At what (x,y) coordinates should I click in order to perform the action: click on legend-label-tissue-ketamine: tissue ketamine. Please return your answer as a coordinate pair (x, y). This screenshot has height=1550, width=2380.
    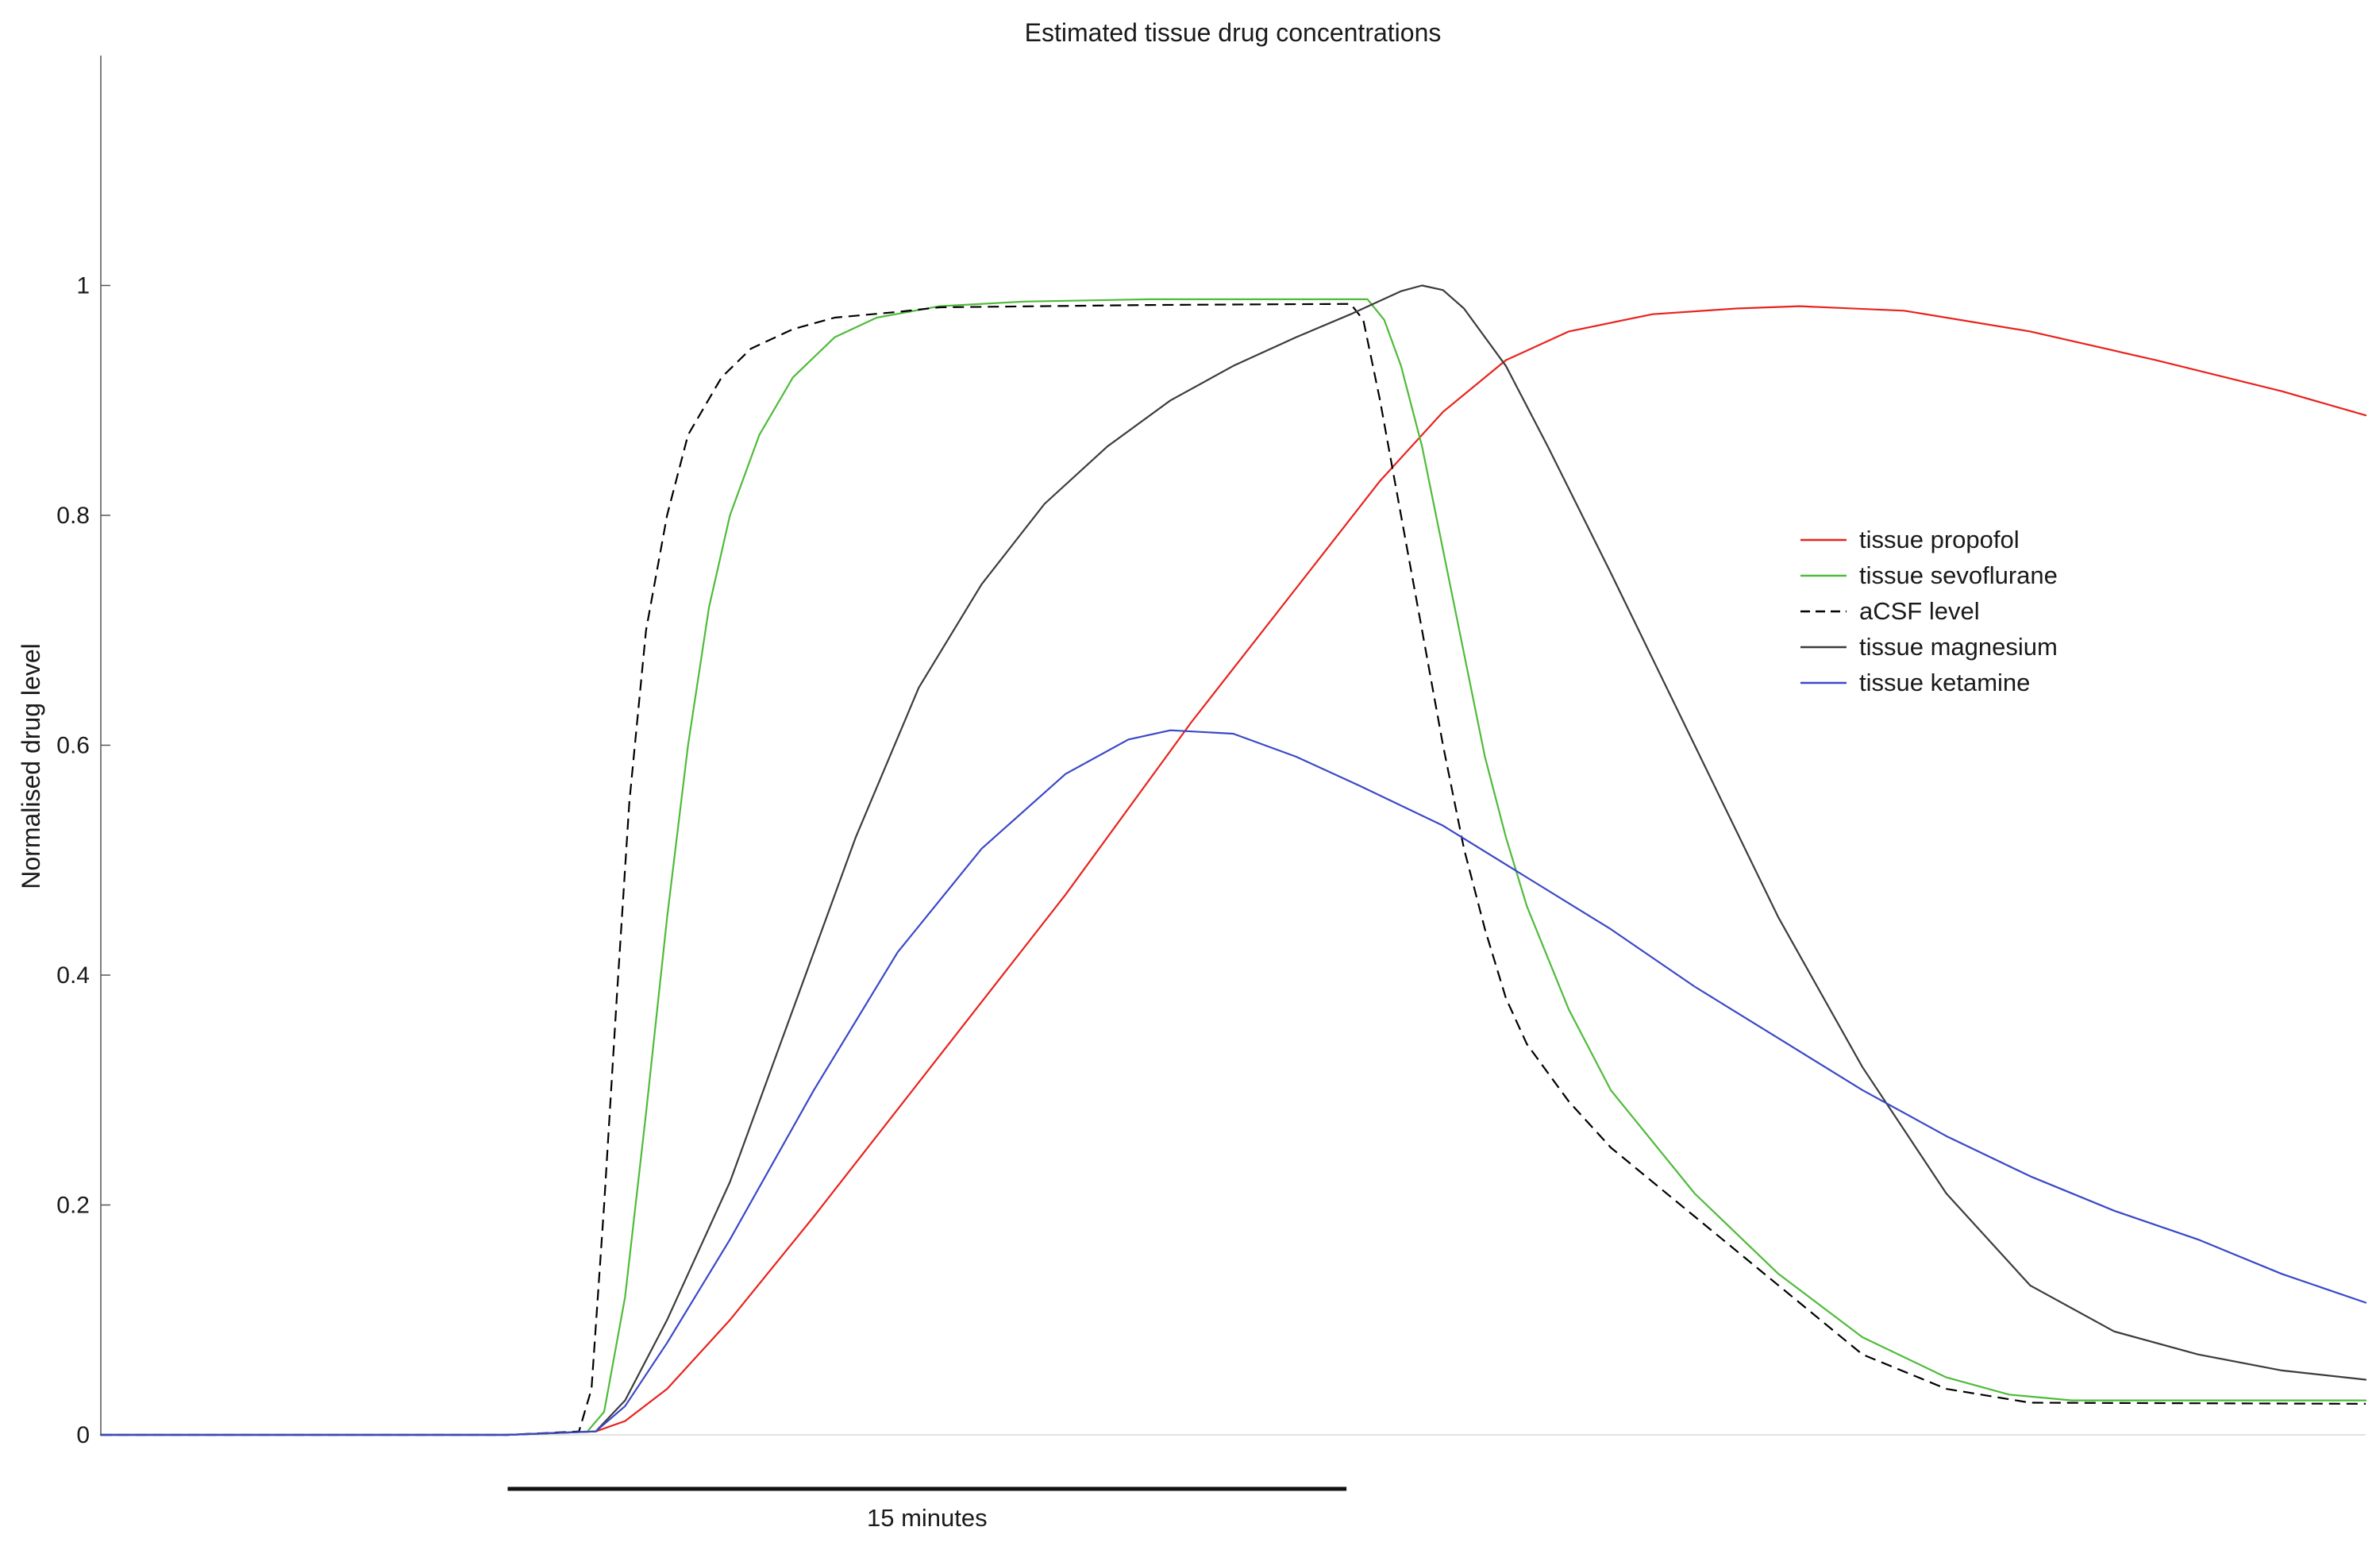
    Looking at the image, I should click on (1944, 682).